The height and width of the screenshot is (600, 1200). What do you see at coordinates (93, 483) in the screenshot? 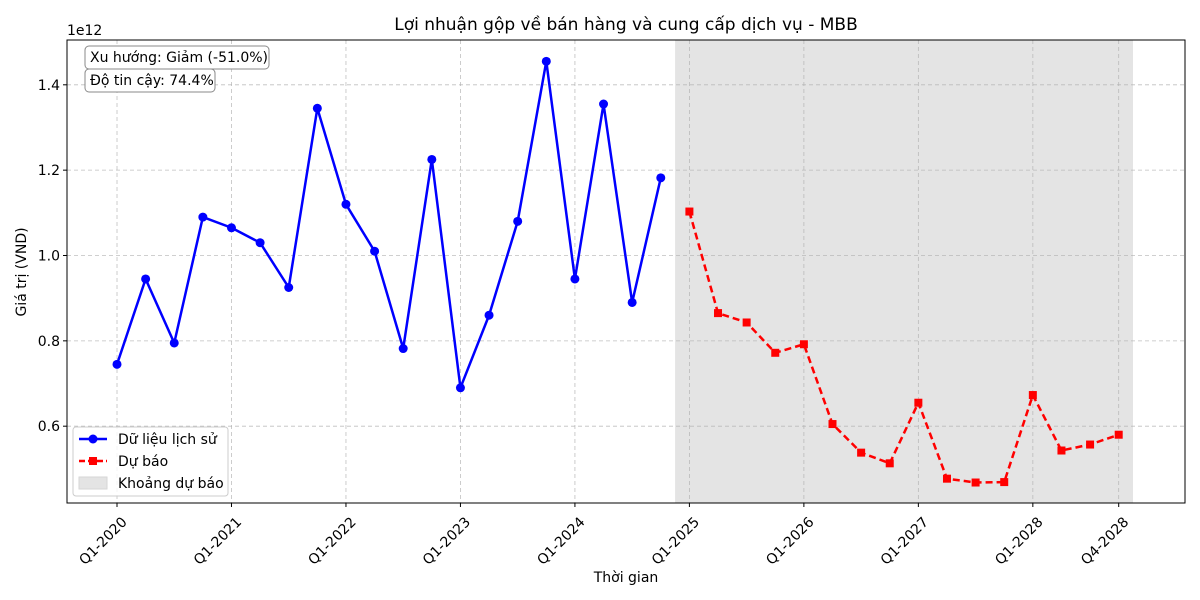
I see `legend-forecast-region-swatch` at bounding box center [93, 483].